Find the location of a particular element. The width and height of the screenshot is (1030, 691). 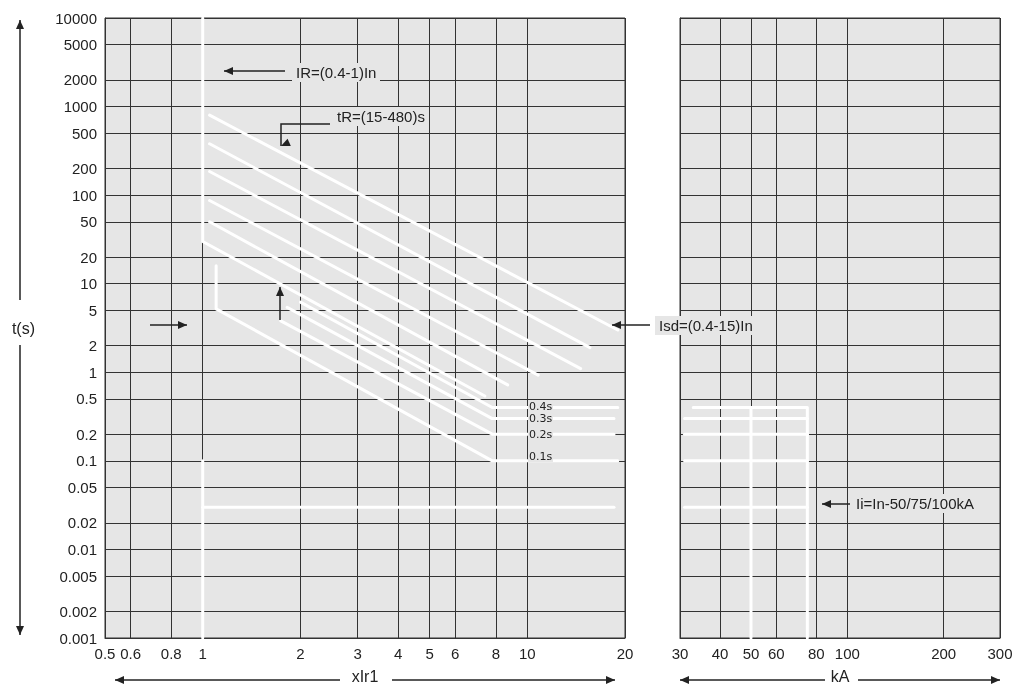

x-tick-label: 10 is located at coordinates (527, 653).